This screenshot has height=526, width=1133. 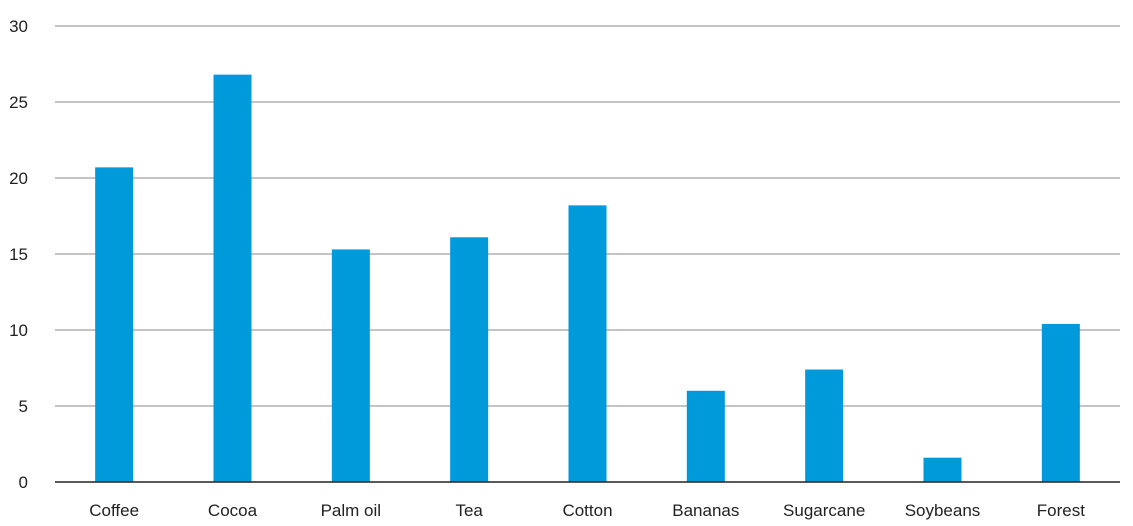 What do you see at coordinates (23, 406) in the screenshot?
I see `y-tick-label: 5` at bounding box center [23, 406].